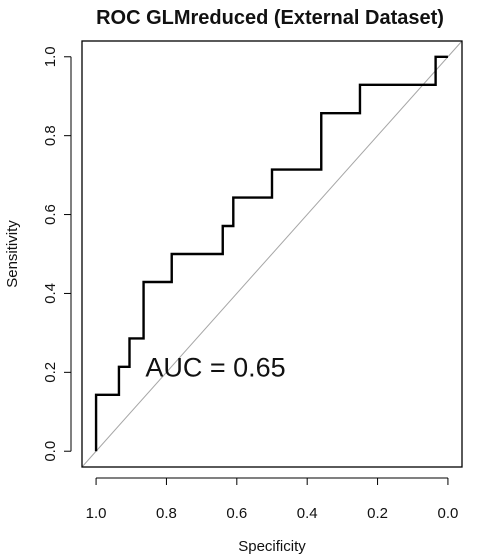  What do you see at coordinates (272, 546) in the screenshot?
I see `x-axis-title: Specificity` at bounding box center [272, 546].